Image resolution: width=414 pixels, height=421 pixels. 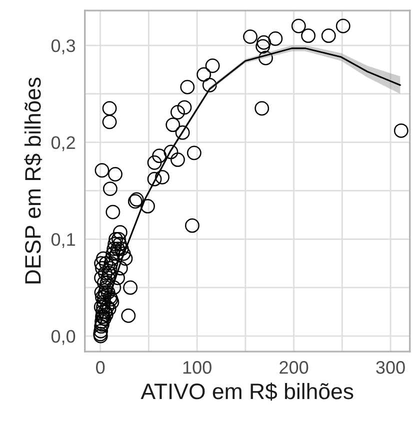 I want to click on x-tick-label: 0, so click(x=100, y=367).